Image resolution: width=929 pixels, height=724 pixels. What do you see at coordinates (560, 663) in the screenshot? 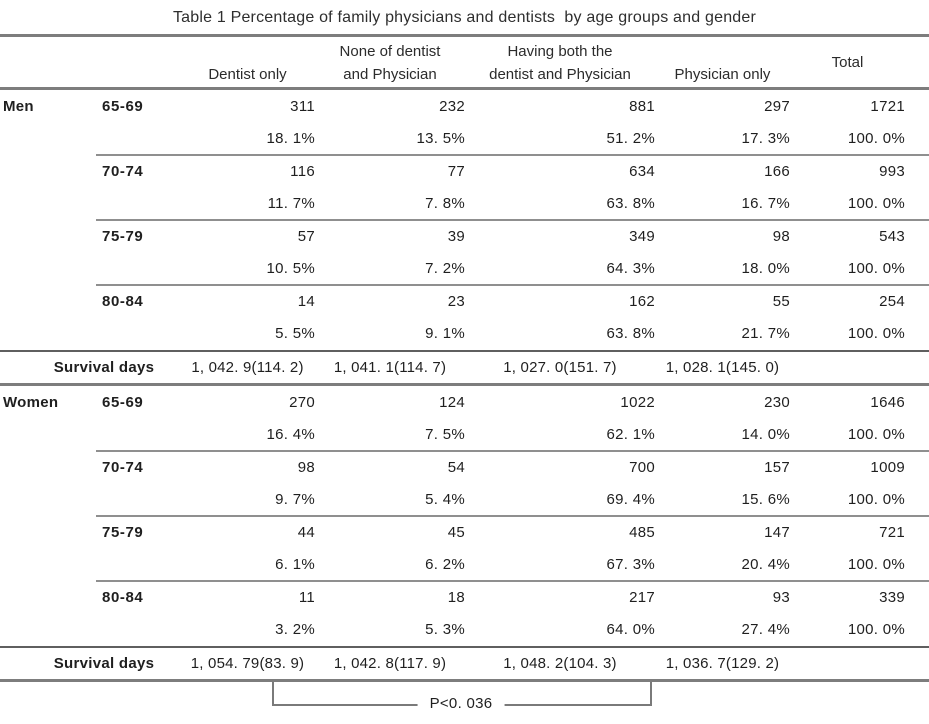
I see `survival-value-cell: 1, 048. 2(104. 3)` at bounding box center [560, 663].